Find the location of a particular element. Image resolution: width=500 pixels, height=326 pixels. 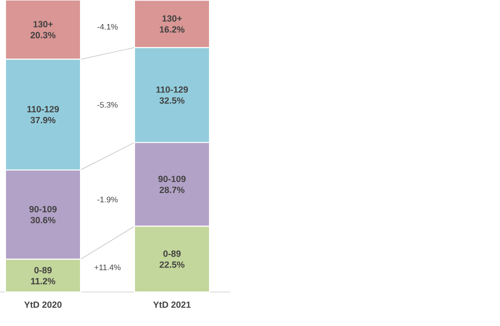

data-label: 22.5% is located at coordinates (172, 264).